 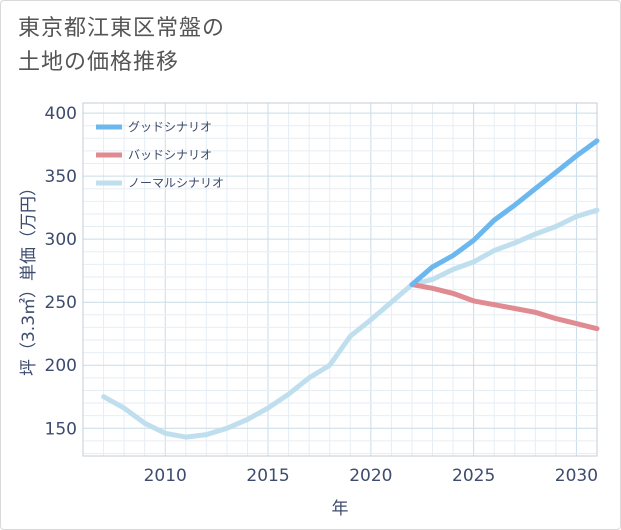 What do you see at coordinates (61, 303) in the screenshot?
I see `y-tick-label: 250` at bounding box center [61, 303].